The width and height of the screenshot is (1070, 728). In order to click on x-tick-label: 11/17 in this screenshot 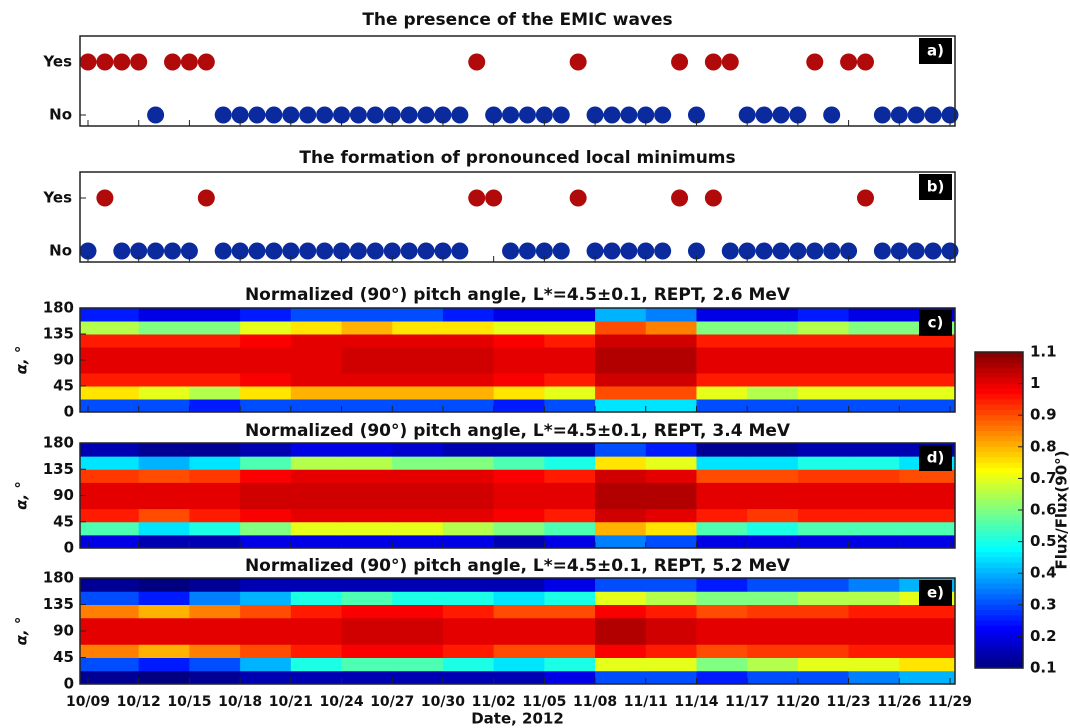, I will do `click(747, 702)`.